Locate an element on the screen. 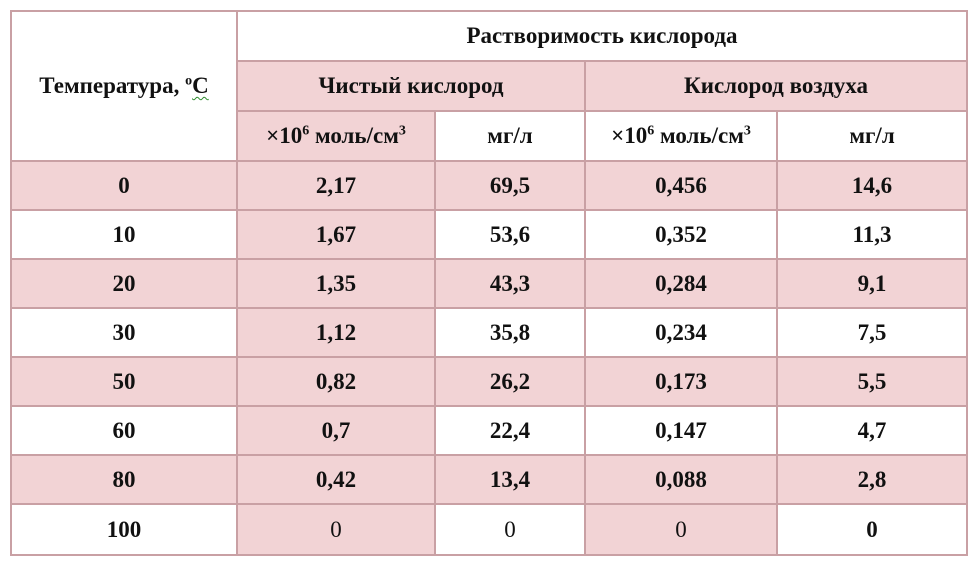 Image resolution: width=980 pixels, height=582 pixels. table-row: 0 2,17 69,5 0,456 14,6 is located at coordinates (489, 185).